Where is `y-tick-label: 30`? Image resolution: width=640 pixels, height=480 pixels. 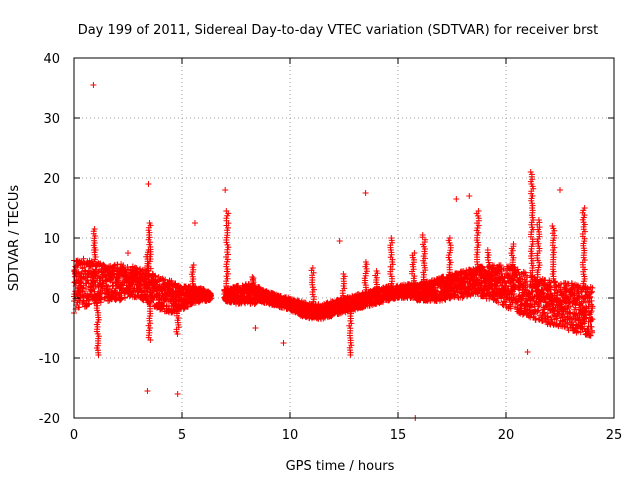
y-tick-label: 30 is located at coordinates (51, 119).